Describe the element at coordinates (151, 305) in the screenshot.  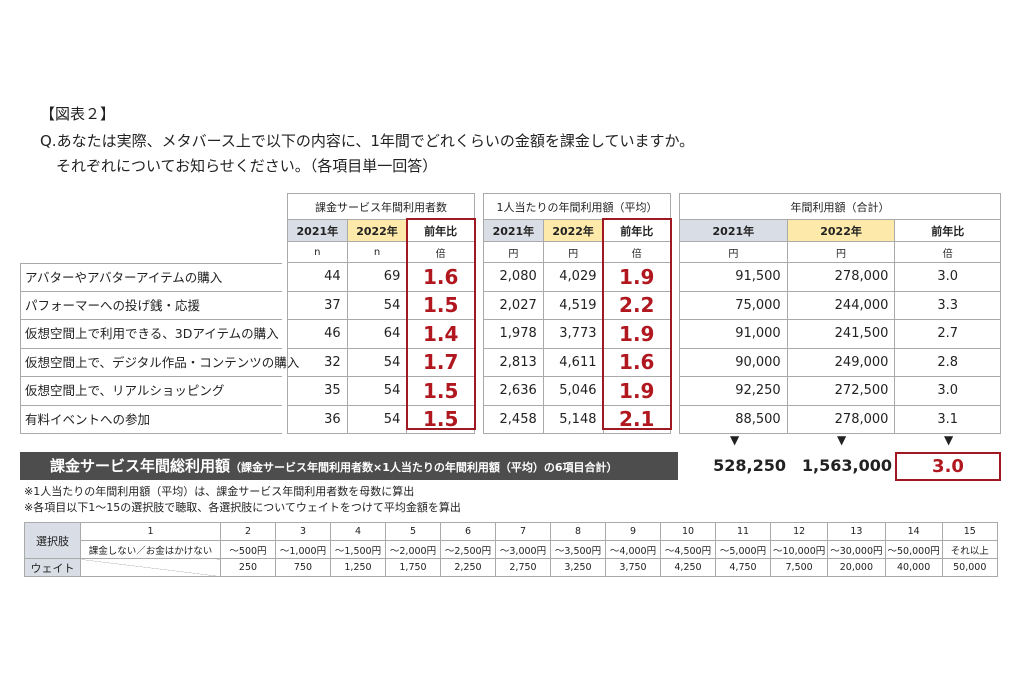
I see `row-label: パフォーマーへの投げ銭・応援` at that location.